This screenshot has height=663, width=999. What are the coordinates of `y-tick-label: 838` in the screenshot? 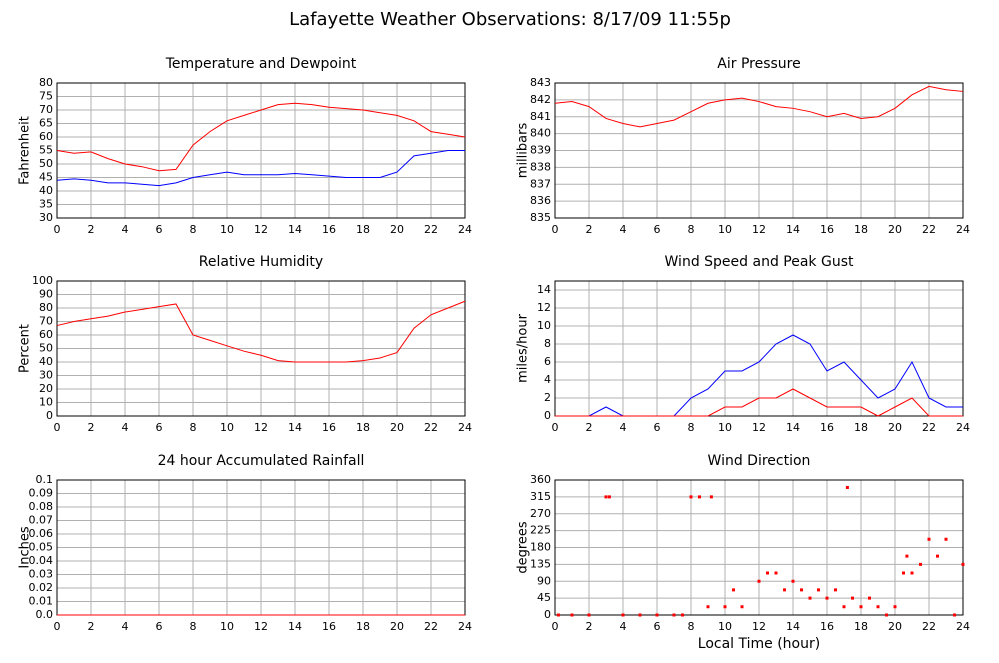 It's located at (540, 166).